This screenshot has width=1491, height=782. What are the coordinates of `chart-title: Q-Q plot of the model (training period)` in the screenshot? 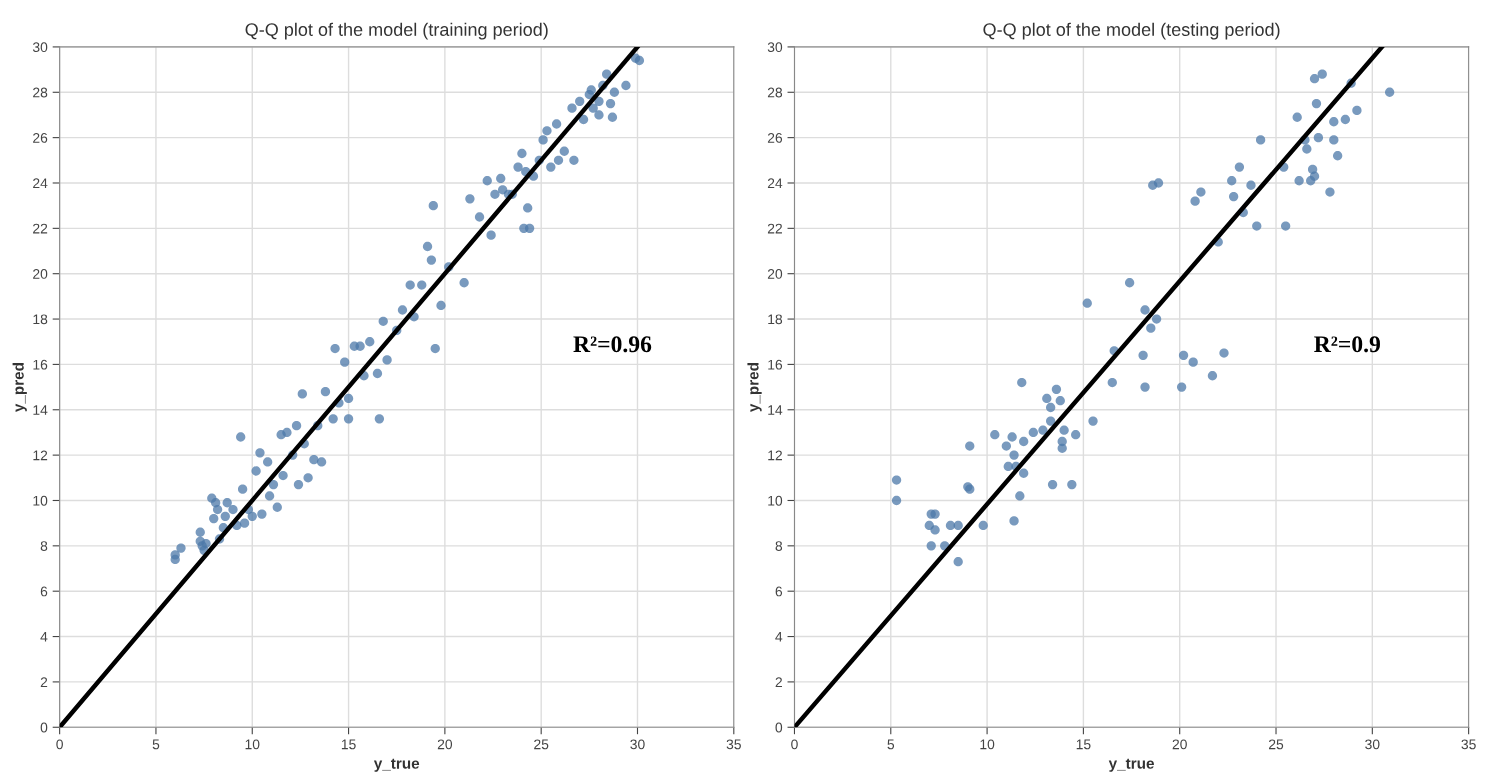 It's located at (396, 31).